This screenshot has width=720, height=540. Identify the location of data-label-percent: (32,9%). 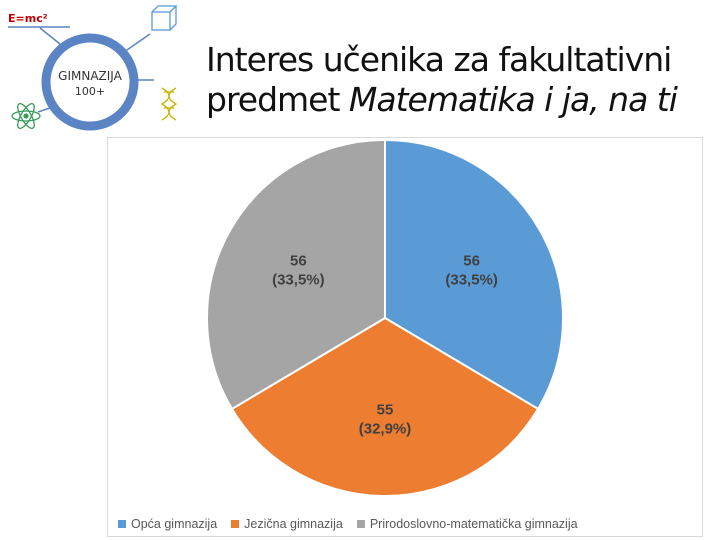
(385, 429).